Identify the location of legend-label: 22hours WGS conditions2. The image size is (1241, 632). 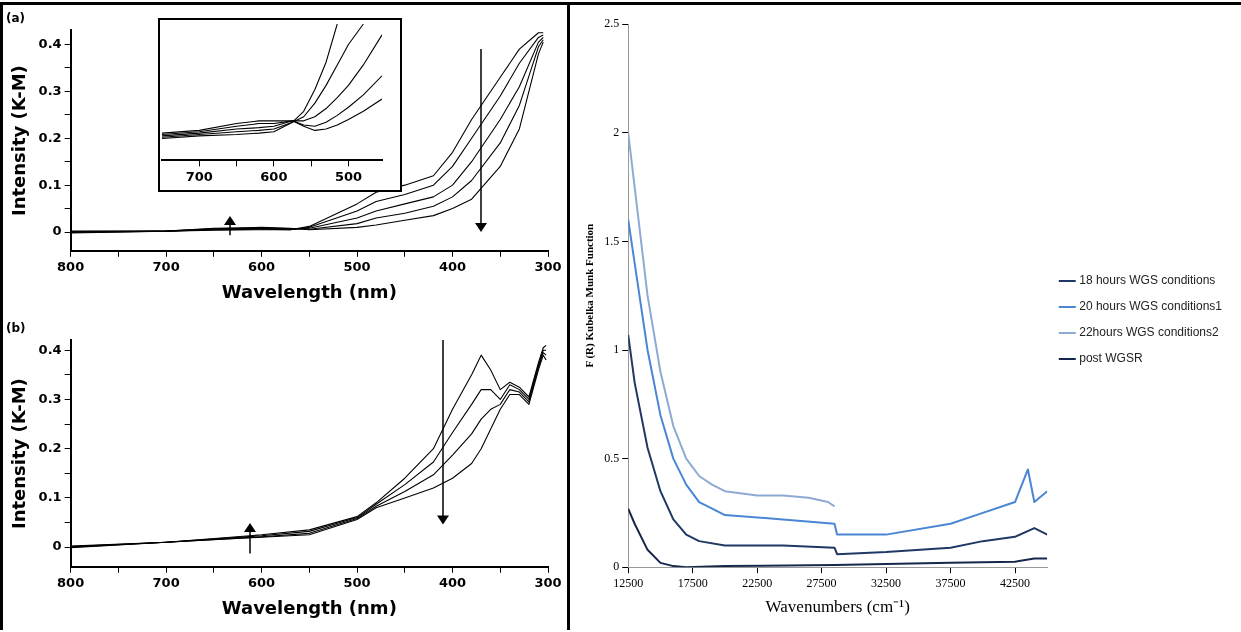
(1149, 332).